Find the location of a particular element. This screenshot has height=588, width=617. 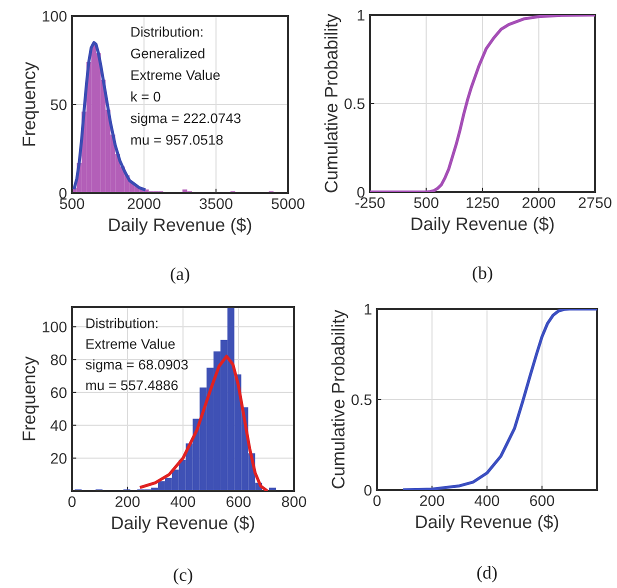

x-tick-label: 5000 is located at coordinates (288, 204).